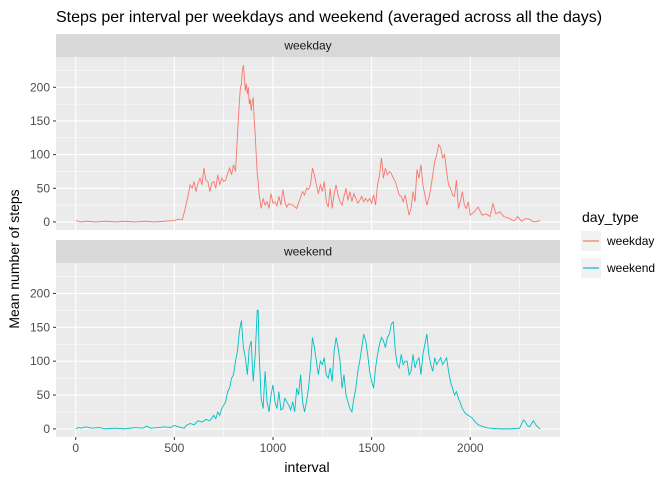 The width and height of the screenshot is (672, 480). I want to click on x-tick-label: 0, so click(75, 448).